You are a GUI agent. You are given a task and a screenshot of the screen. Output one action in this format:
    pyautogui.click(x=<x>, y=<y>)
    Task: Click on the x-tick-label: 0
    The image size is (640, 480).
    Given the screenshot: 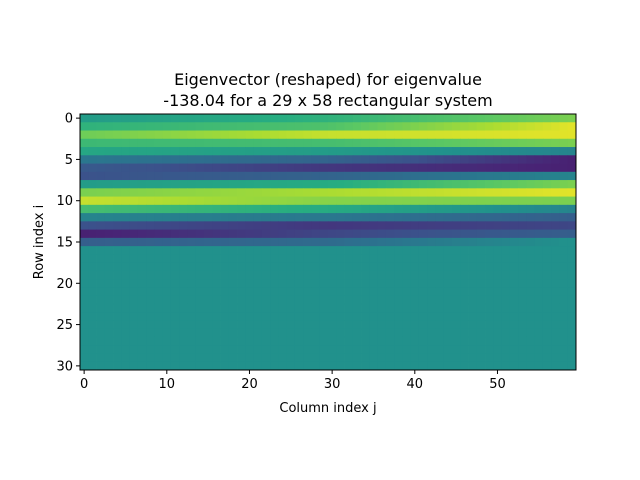 What is the action you would take?
    pyautogui.click(x=84, y=384)
    